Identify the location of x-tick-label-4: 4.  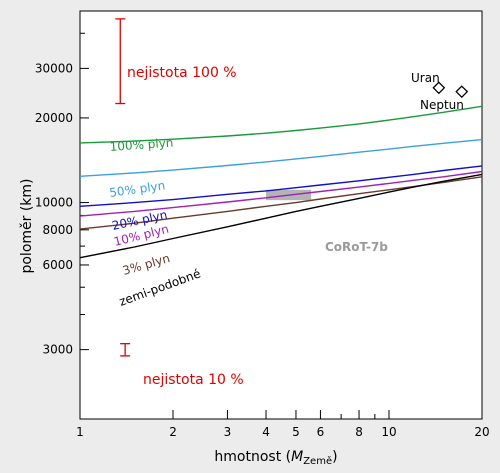
(266, 432).